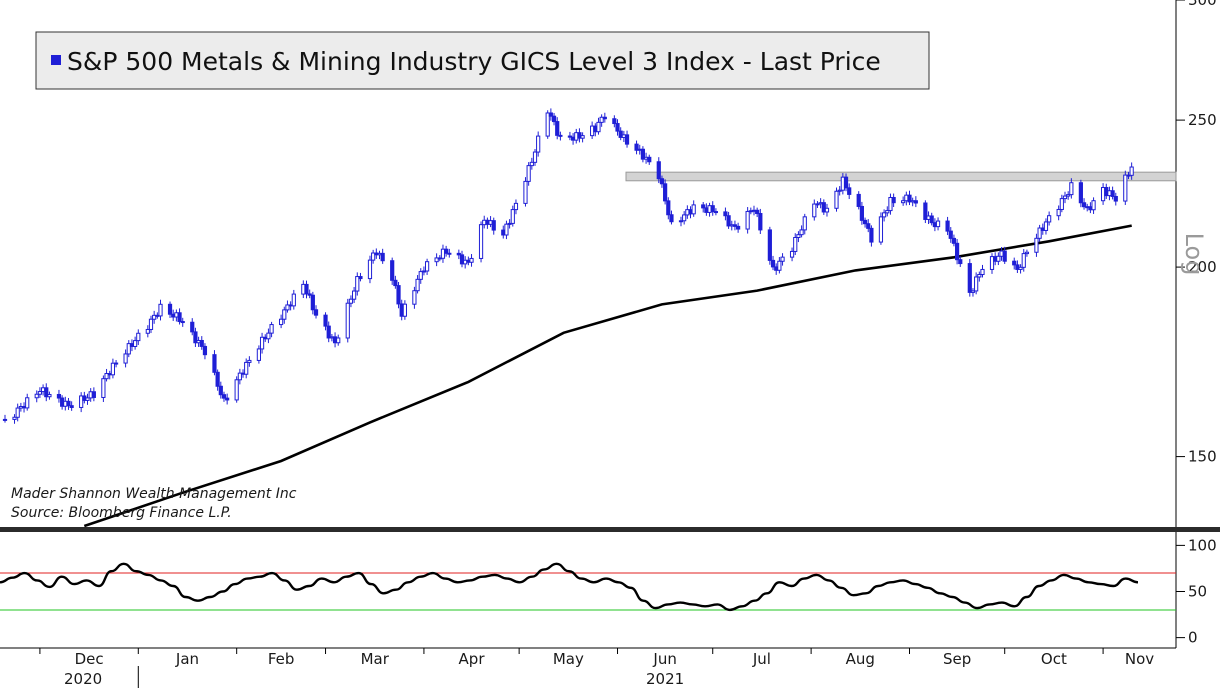 This screenshot has width=1220, height=688. Describe the element at coordinates (375, 659) in the screenshot. I see `month-label: Mar` at that location.